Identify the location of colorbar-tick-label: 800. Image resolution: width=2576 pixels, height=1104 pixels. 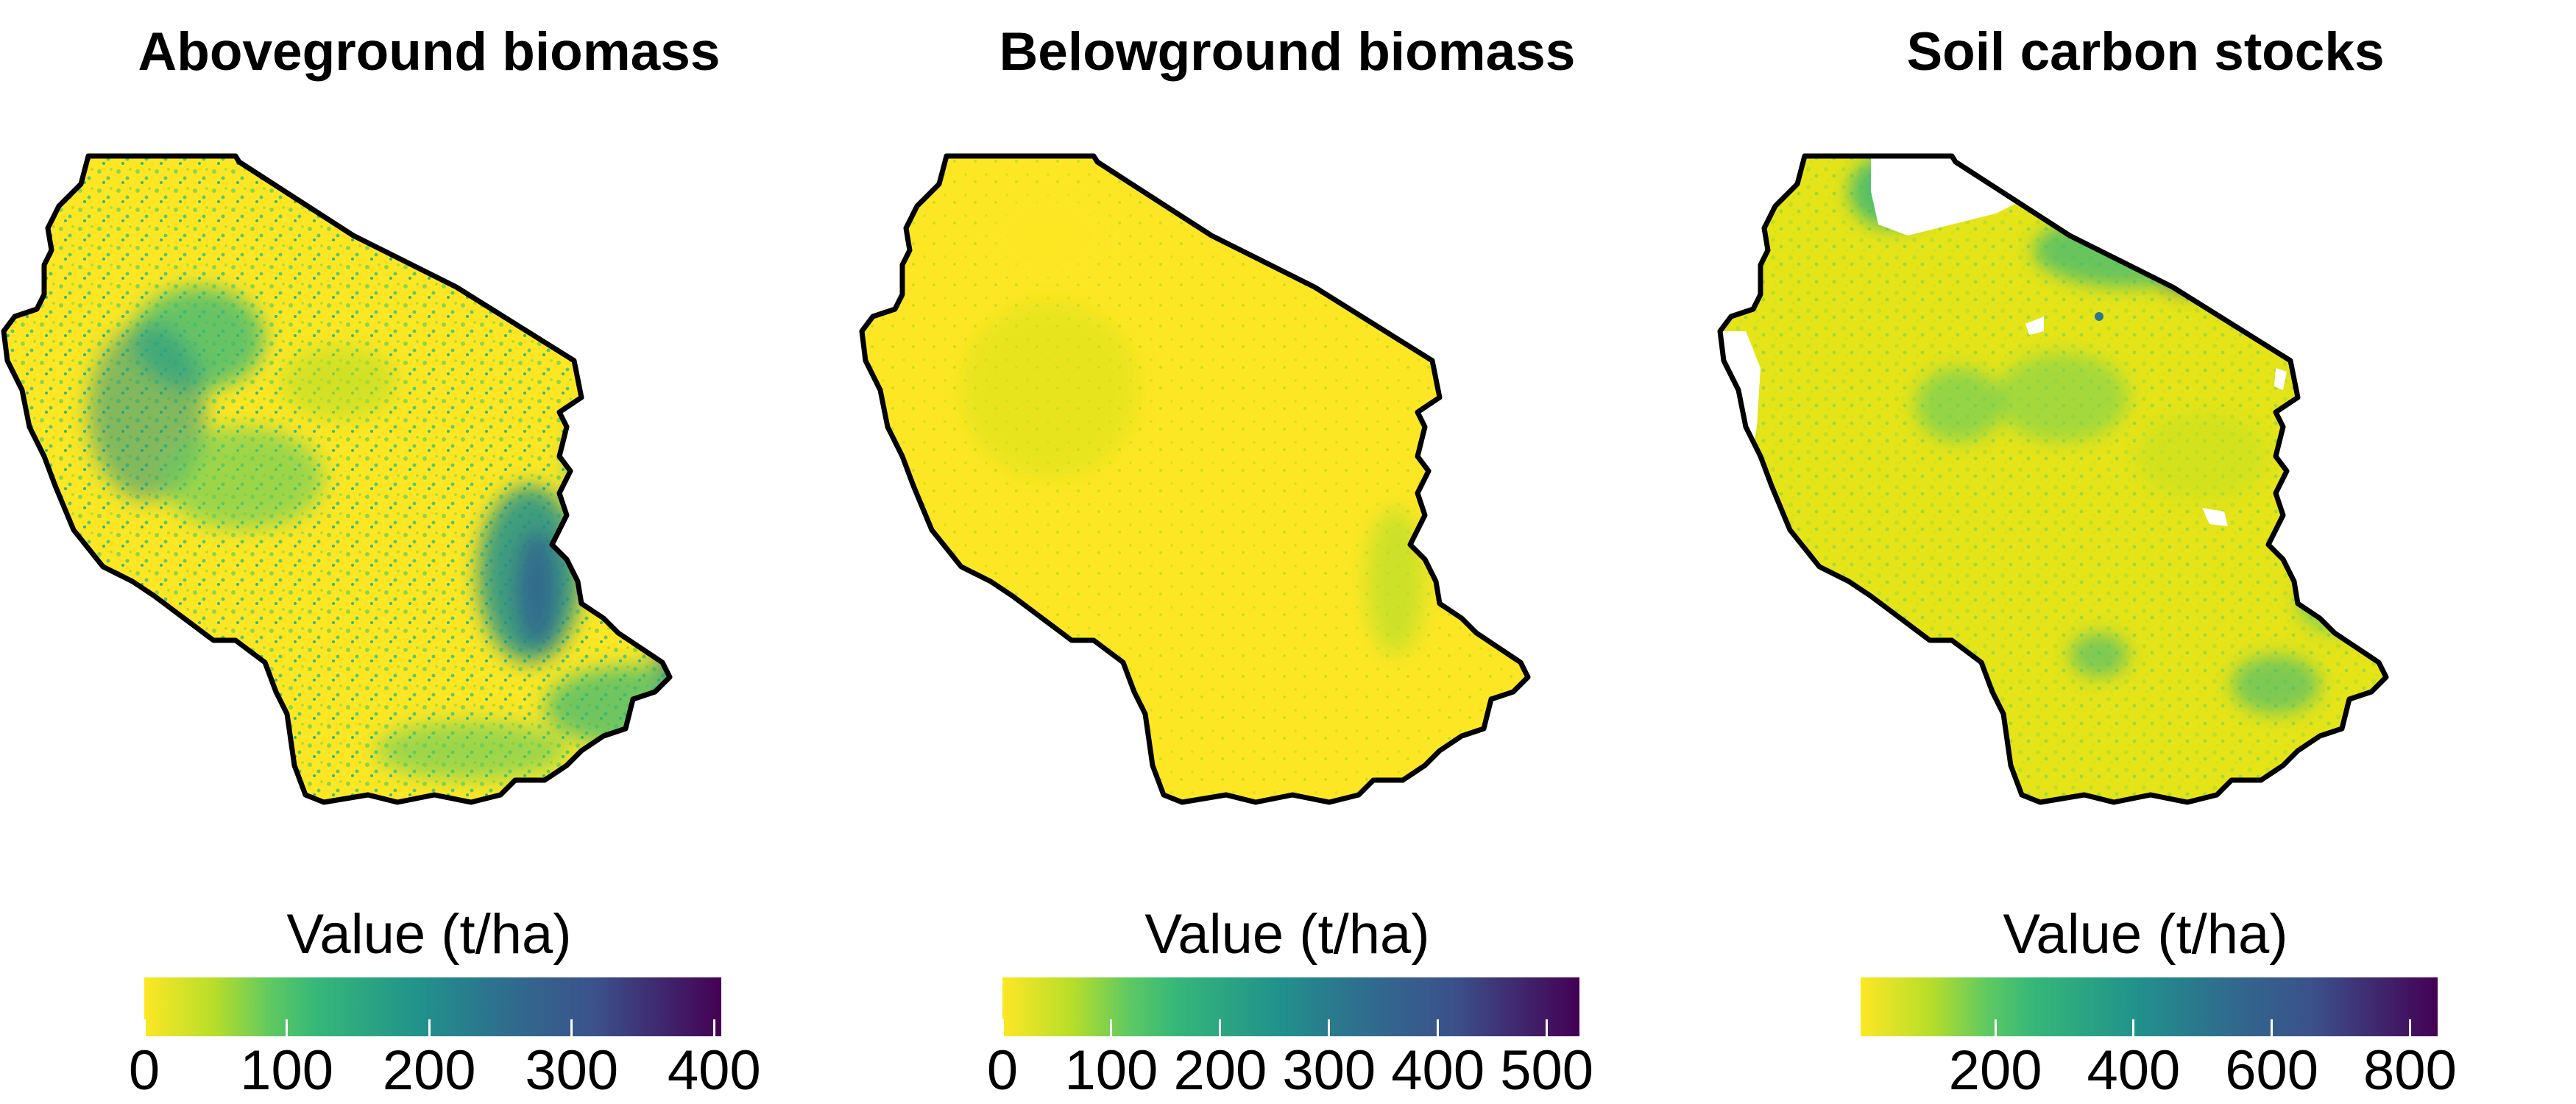
(2410, 1070).